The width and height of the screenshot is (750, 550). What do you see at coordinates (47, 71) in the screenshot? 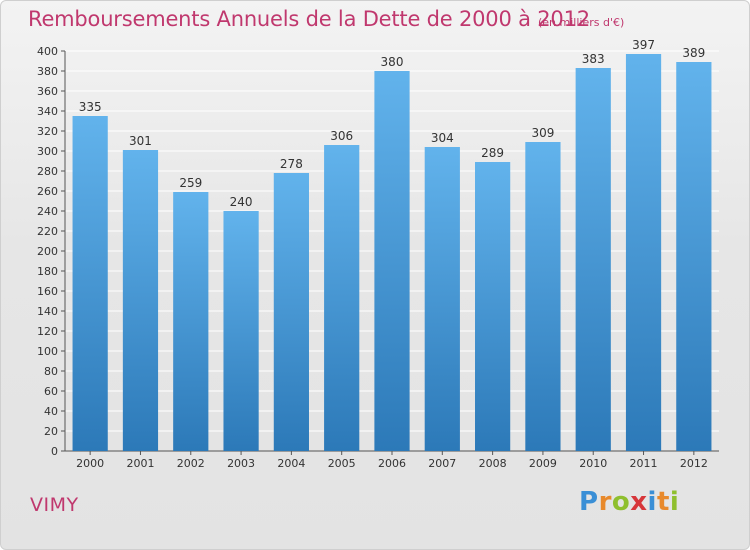
I see `y-tick-label: 380` at bounding box center [47, 71].